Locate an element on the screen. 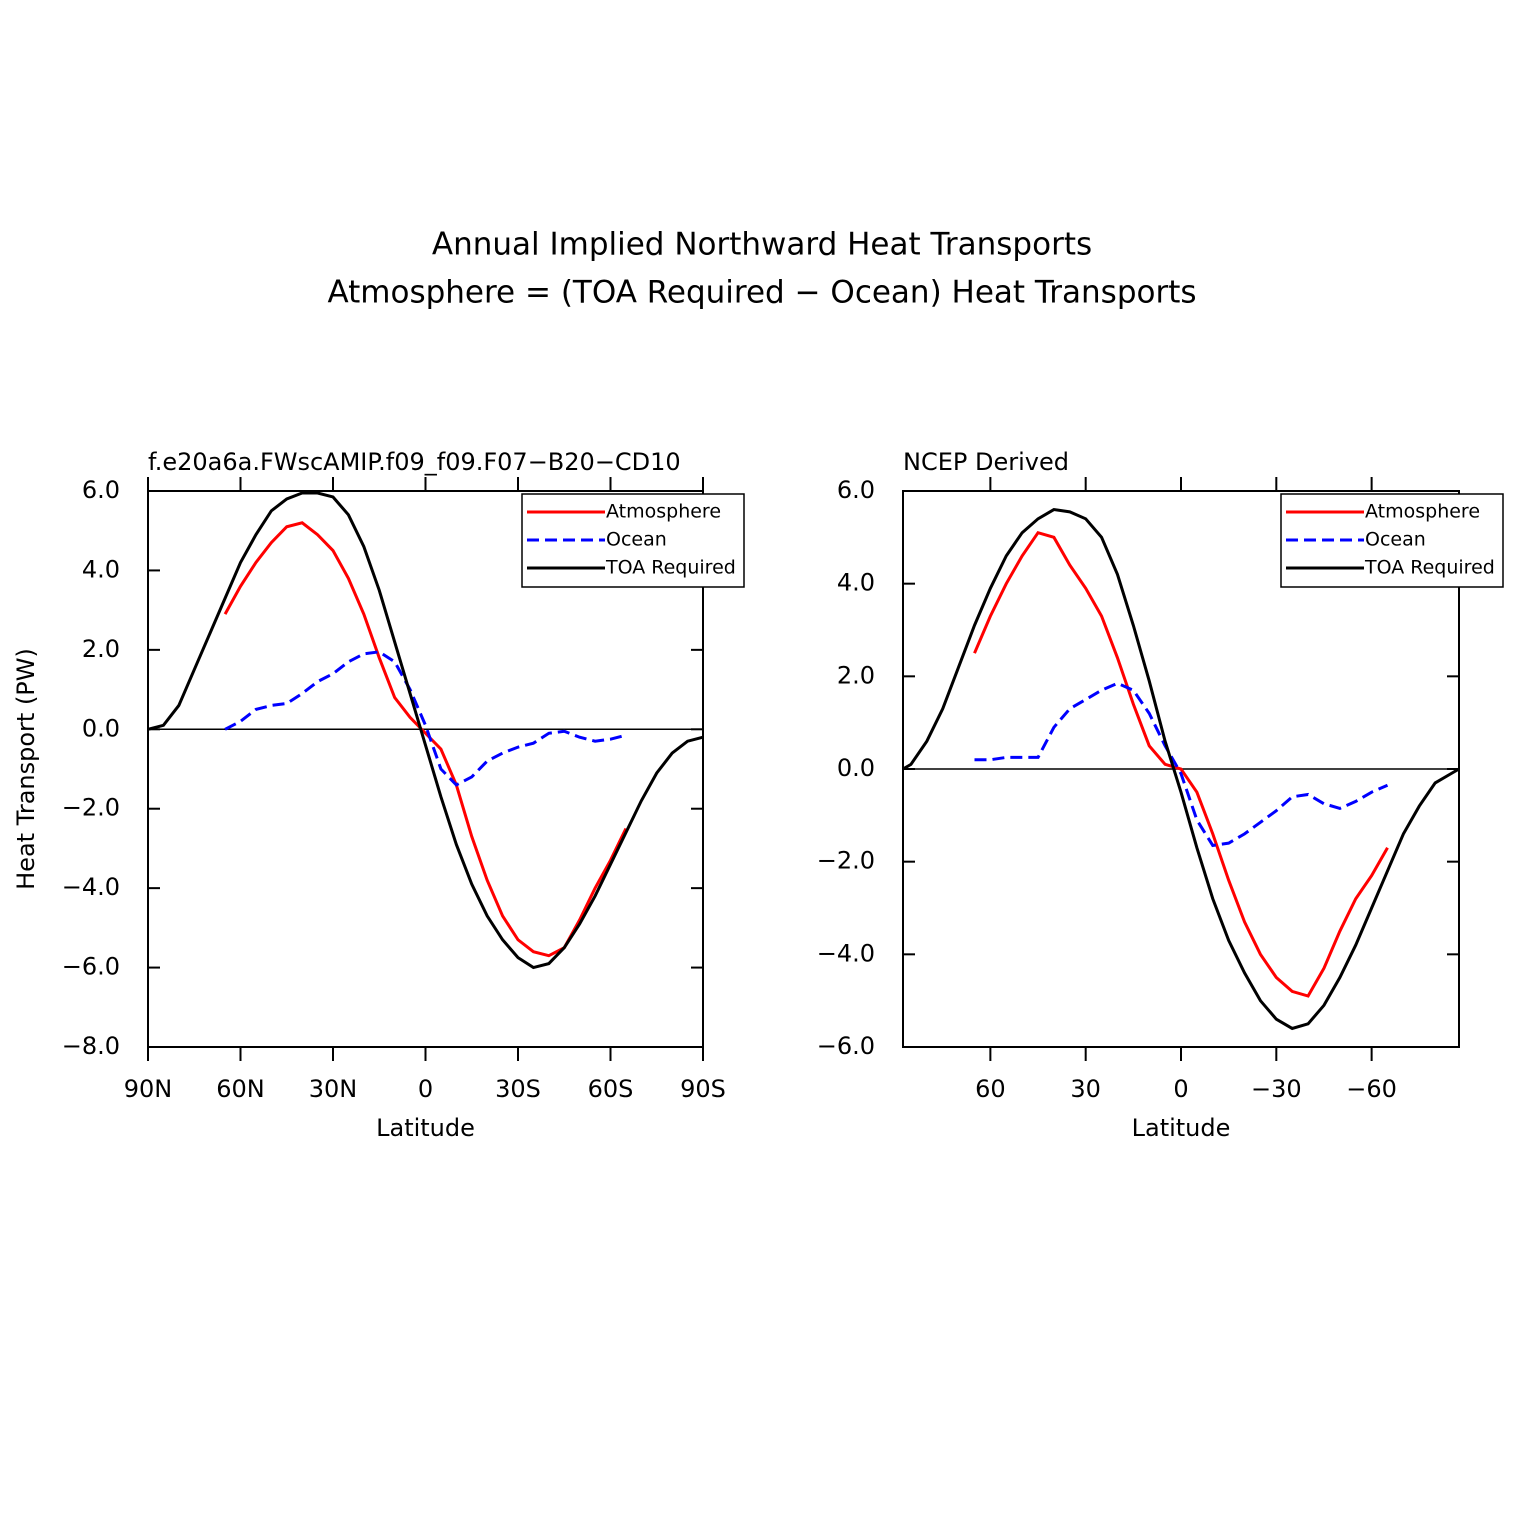  x-tick-label: 30 is located at coordinates (1085, 1089).